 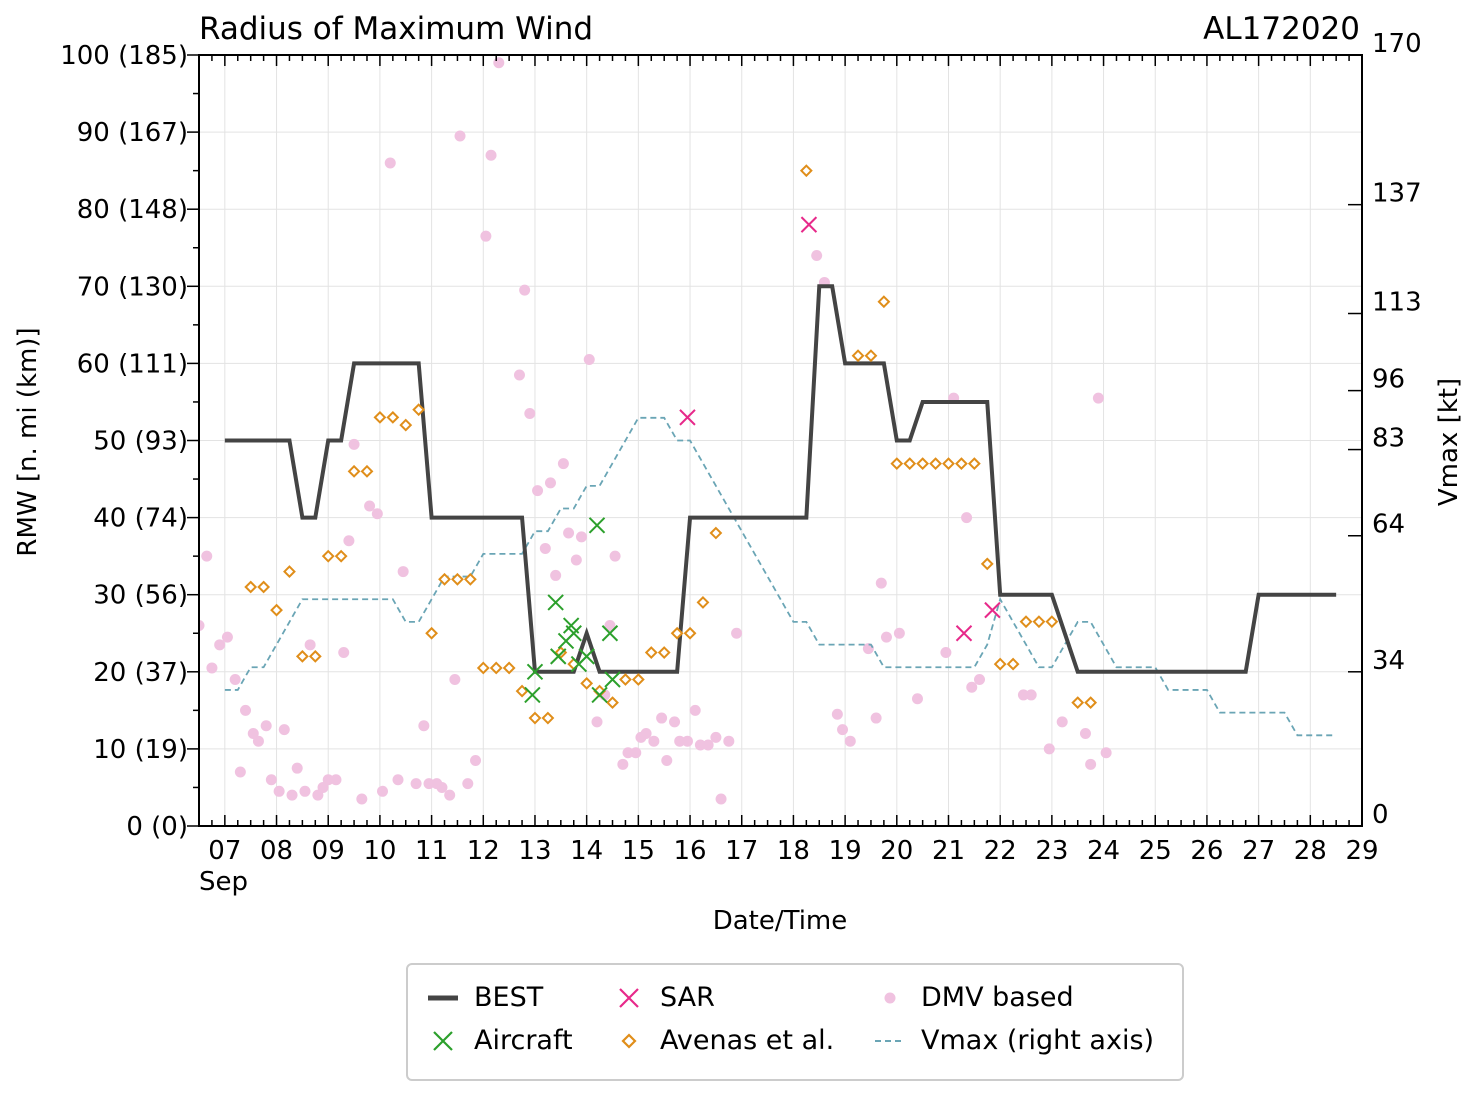 I want to click on x-tick-label: 15, so click(x=638, y=851).